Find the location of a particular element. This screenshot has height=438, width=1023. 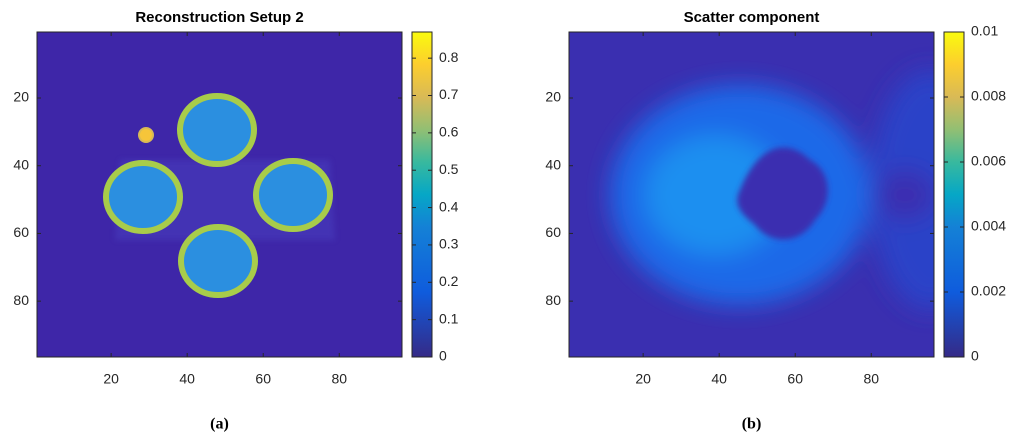

colorbar-tick-label: 0.6 is located at coordinates (449, 132).